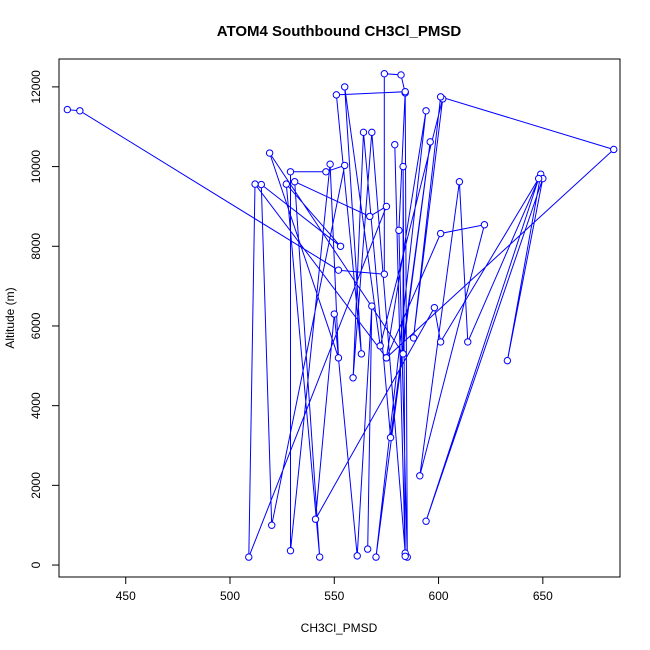  What do you see at coordinates (543, 596) in the screenshot?
I see `x-tick-label: 650` at bounding box center [543, 596].